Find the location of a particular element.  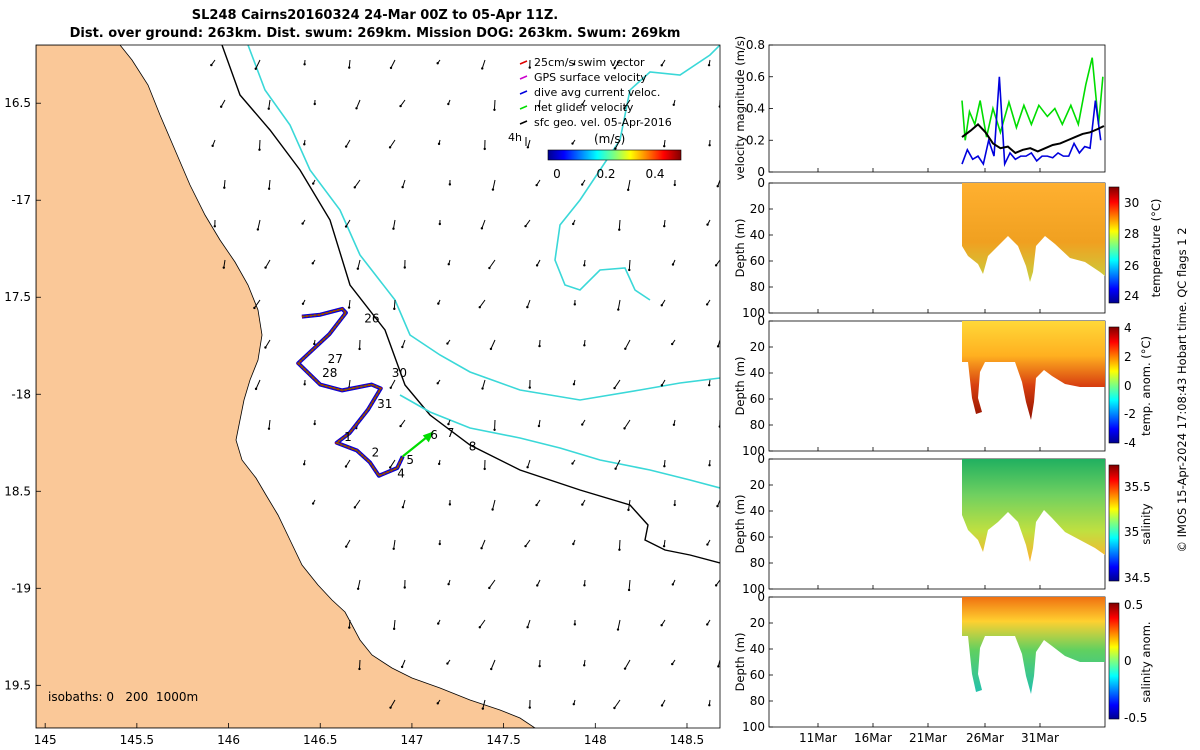

temperature-cblabel: temperature (°C) is located at coordinates (1156, 248).